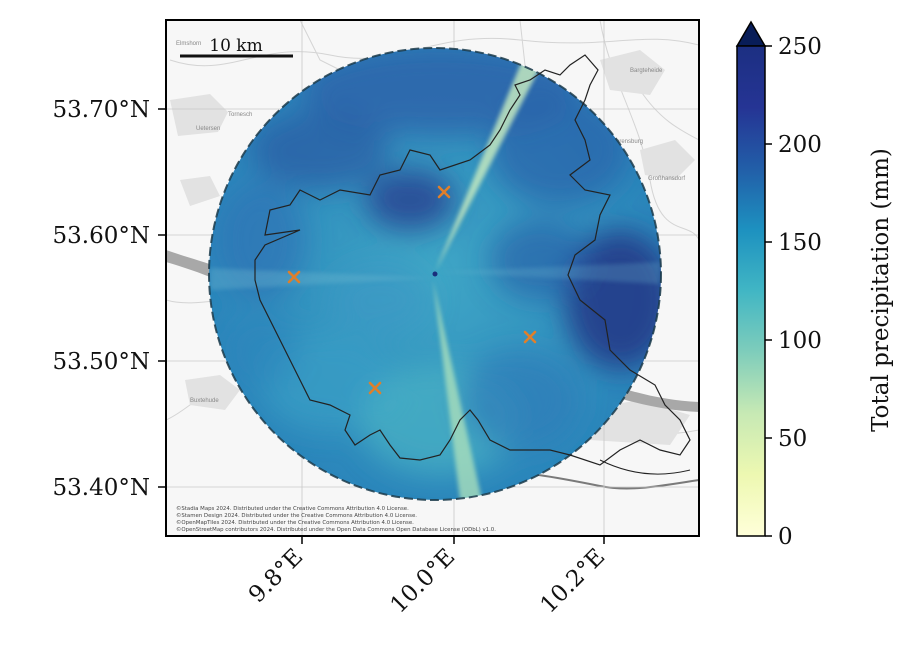  Describe the element at coordinates (627, 142) in the screenshot. I see `place-label: Ahrensburg` at that location.